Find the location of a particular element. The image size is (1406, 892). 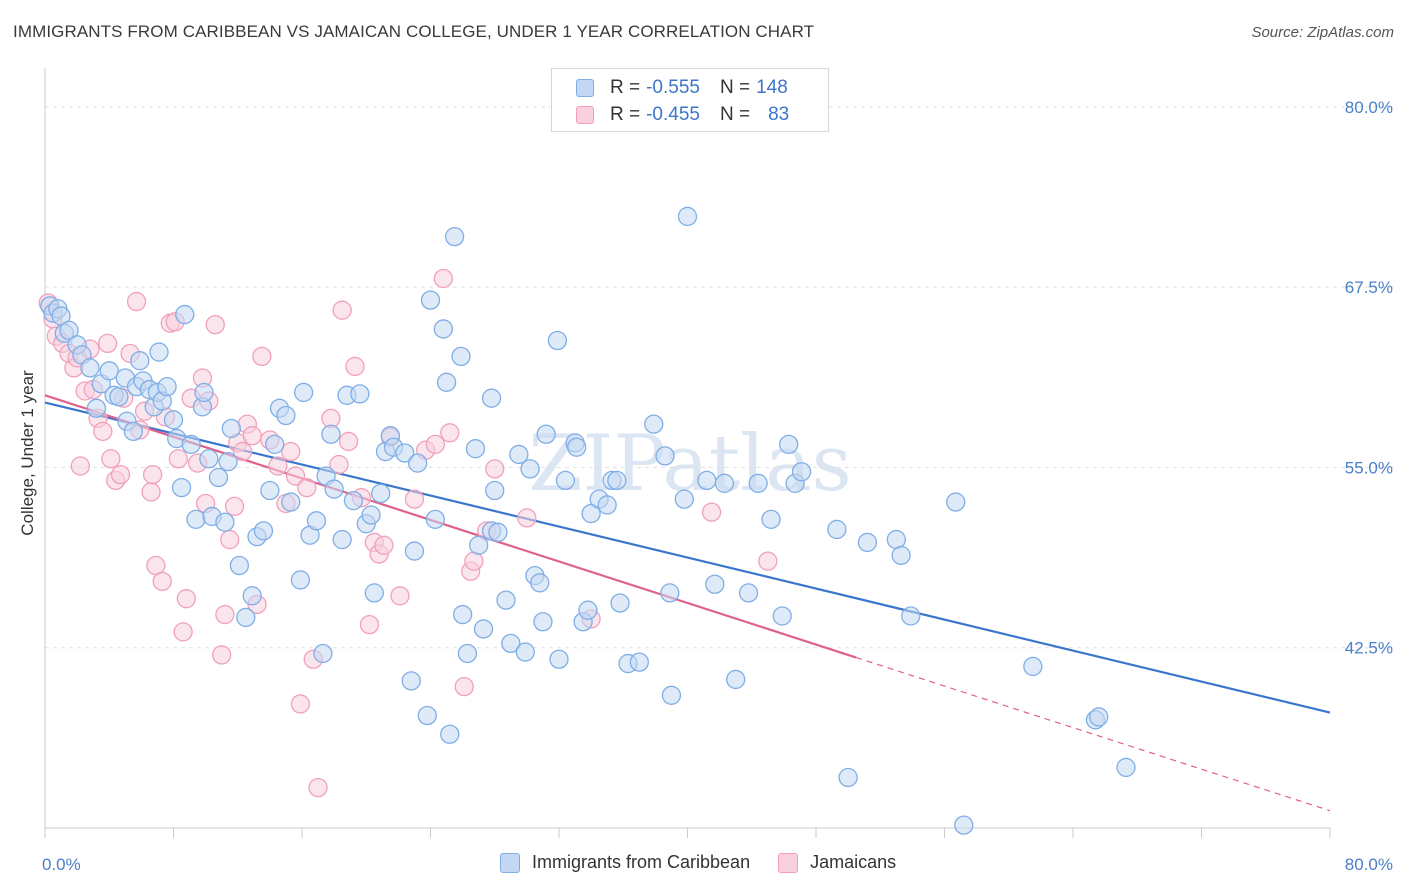

y-tick-label: 80.0% is located at coordinates (1369, 107).